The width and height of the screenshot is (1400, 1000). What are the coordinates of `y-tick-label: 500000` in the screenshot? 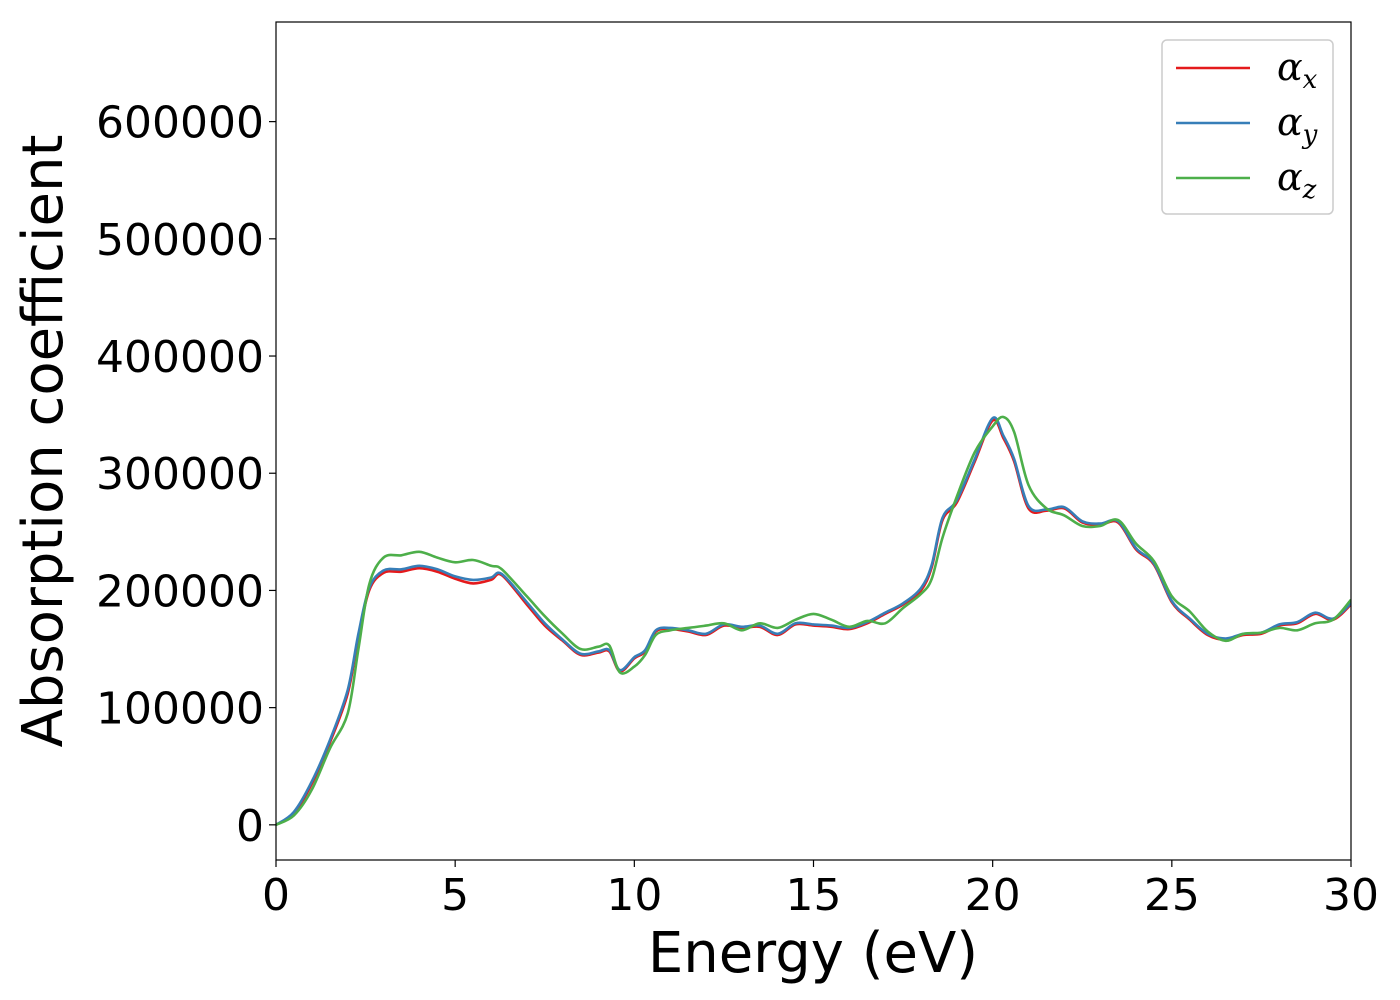 It's located at (180, 240).